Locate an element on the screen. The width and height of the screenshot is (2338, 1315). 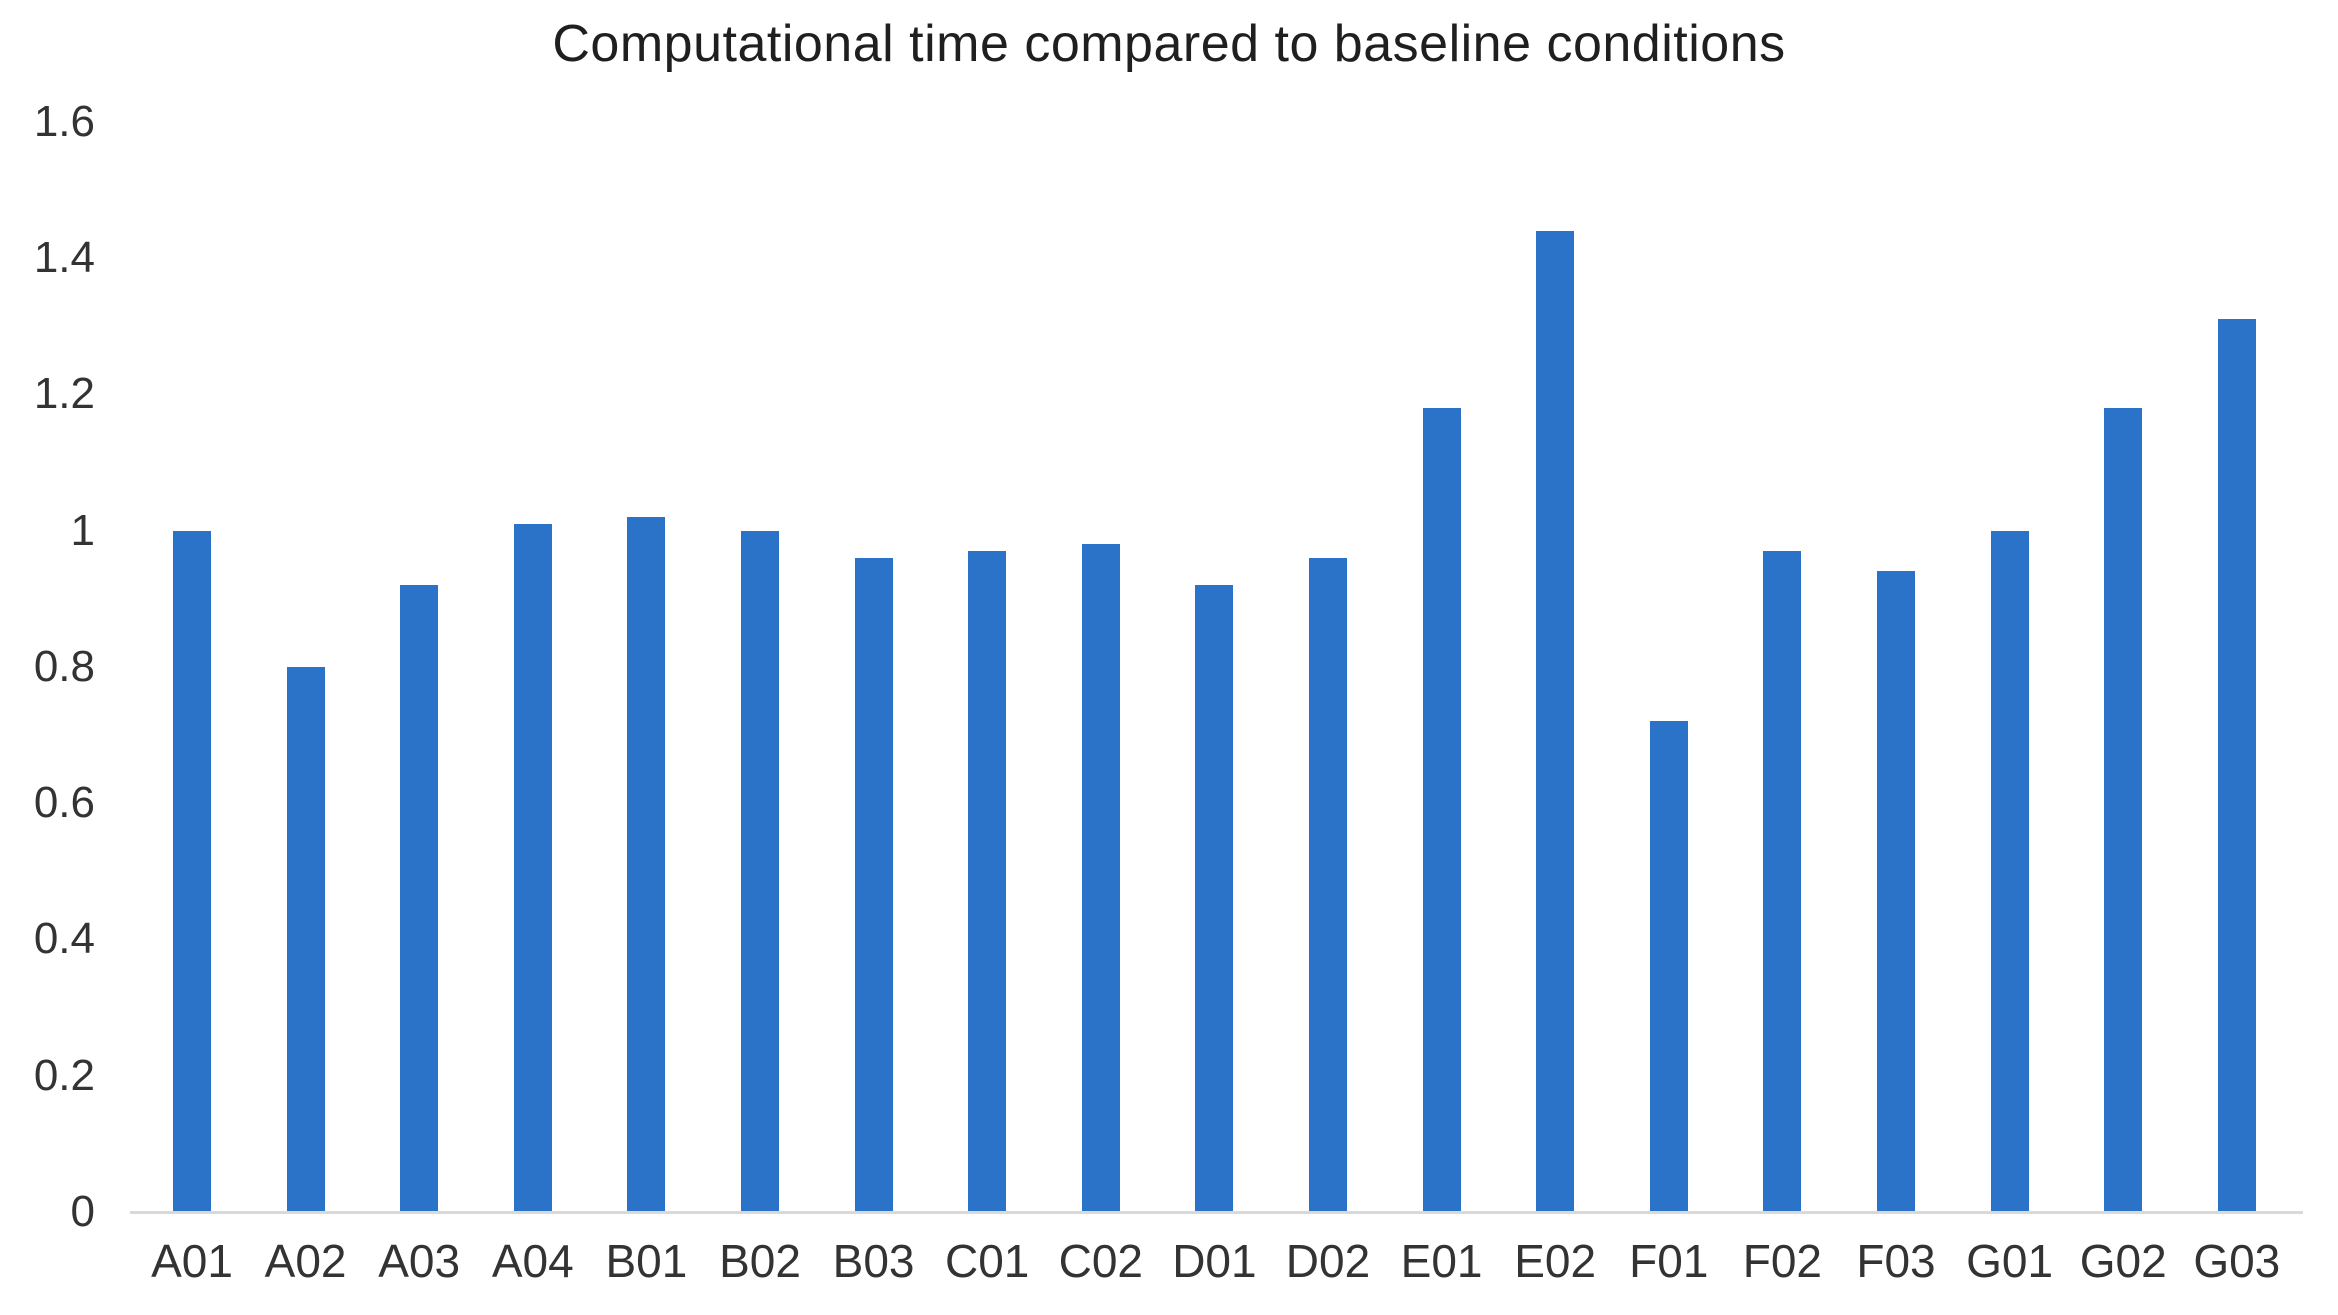
x-tick-label-A02: A02 is located at coordinates (305, 1261).